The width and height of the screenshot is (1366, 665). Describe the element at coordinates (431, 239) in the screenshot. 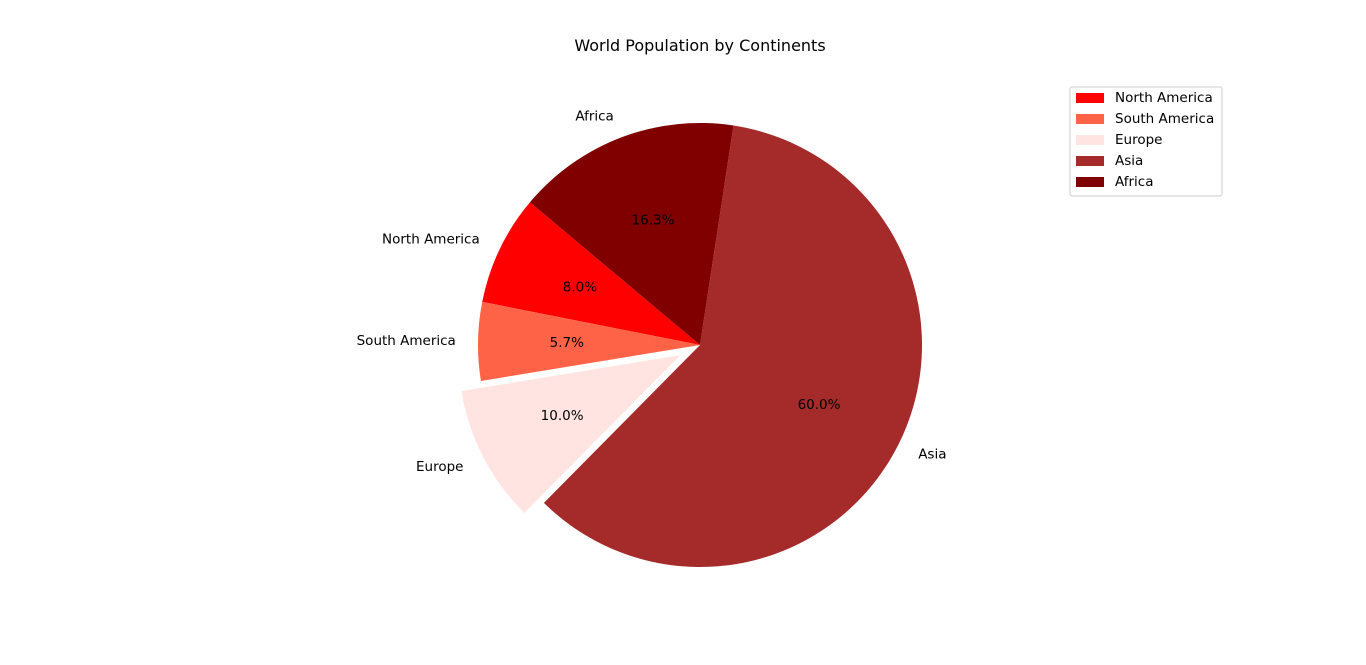

I see `slice-label-north-america: North America` at that location.